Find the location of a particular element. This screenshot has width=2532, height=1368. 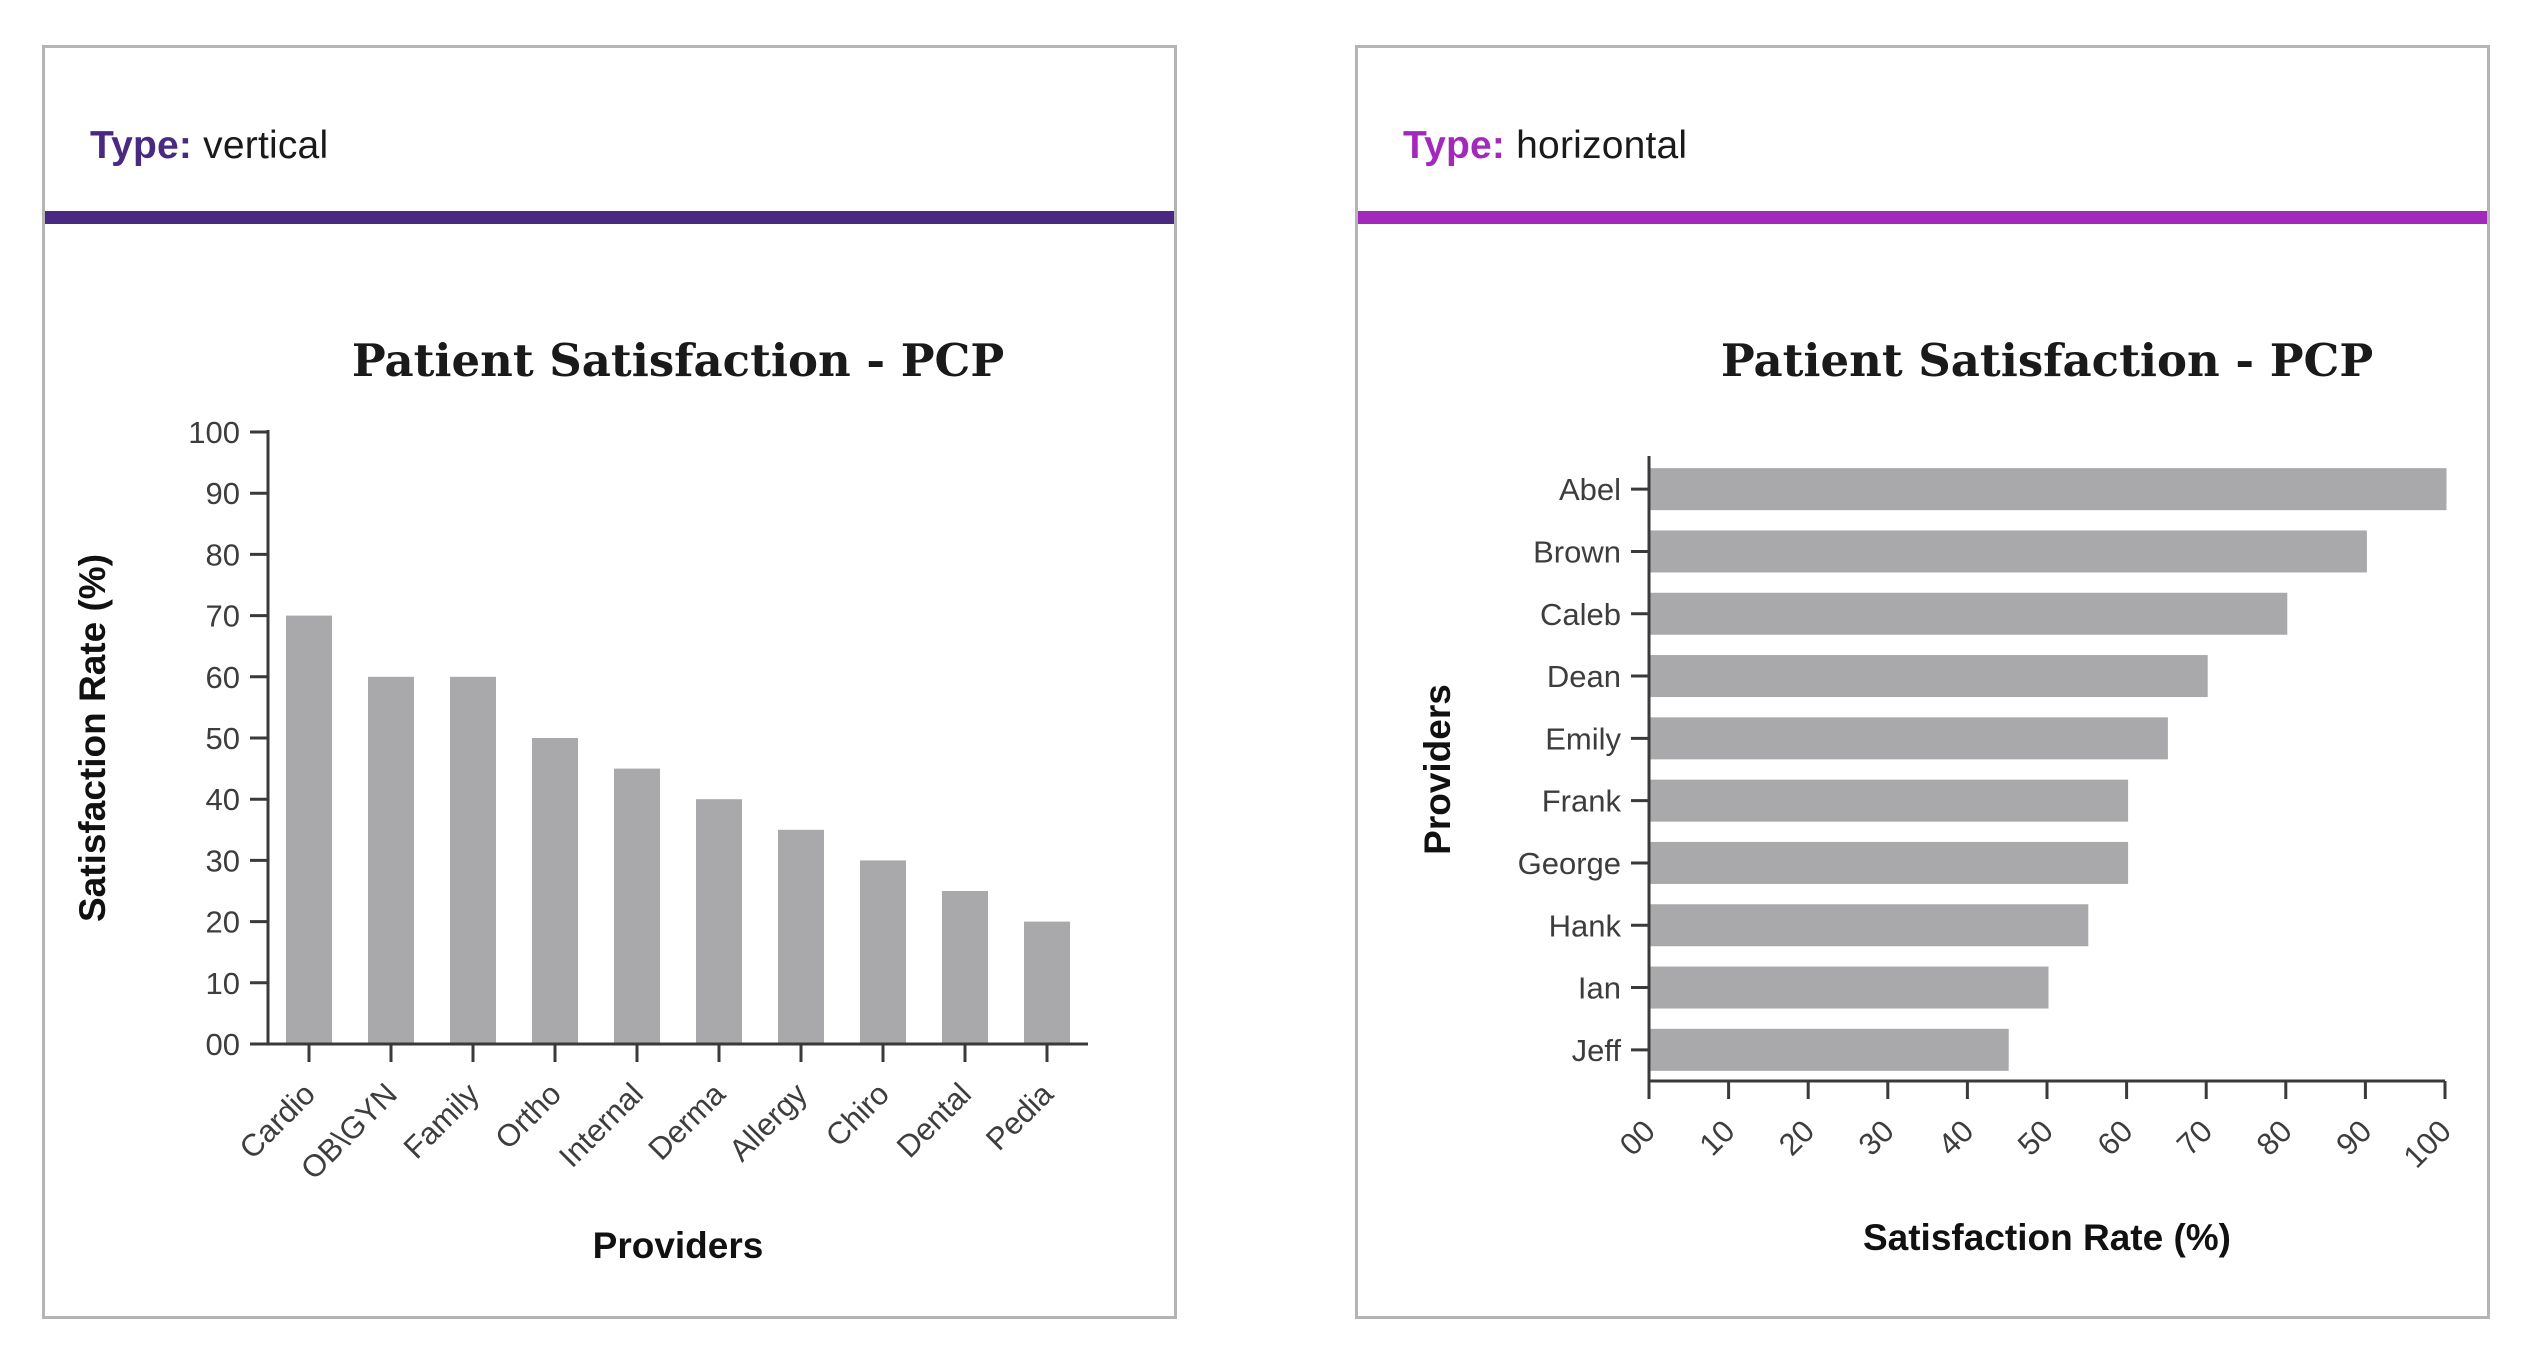

bar-Ortho is located at coordinates (555, 891).